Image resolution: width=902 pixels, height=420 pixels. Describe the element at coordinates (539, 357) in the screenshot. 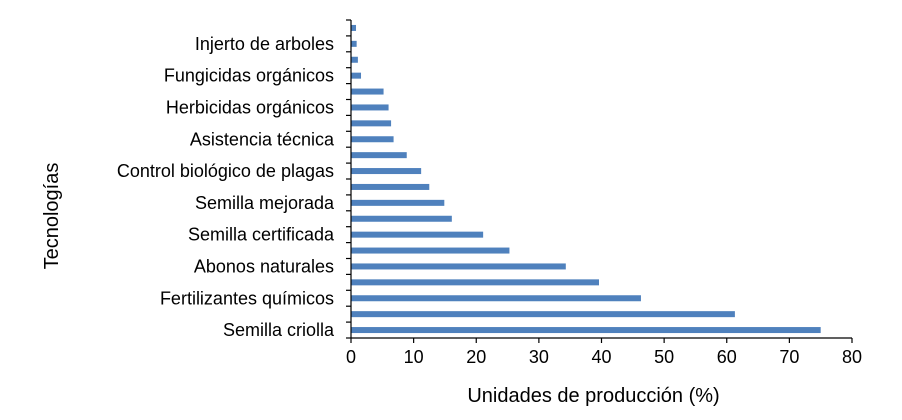

I see `x-tick-label: 30` at that location.